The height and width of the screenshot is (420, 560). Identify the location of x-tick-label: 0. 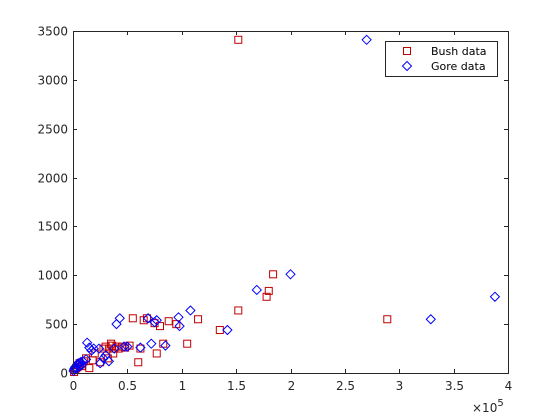
(74, 386).